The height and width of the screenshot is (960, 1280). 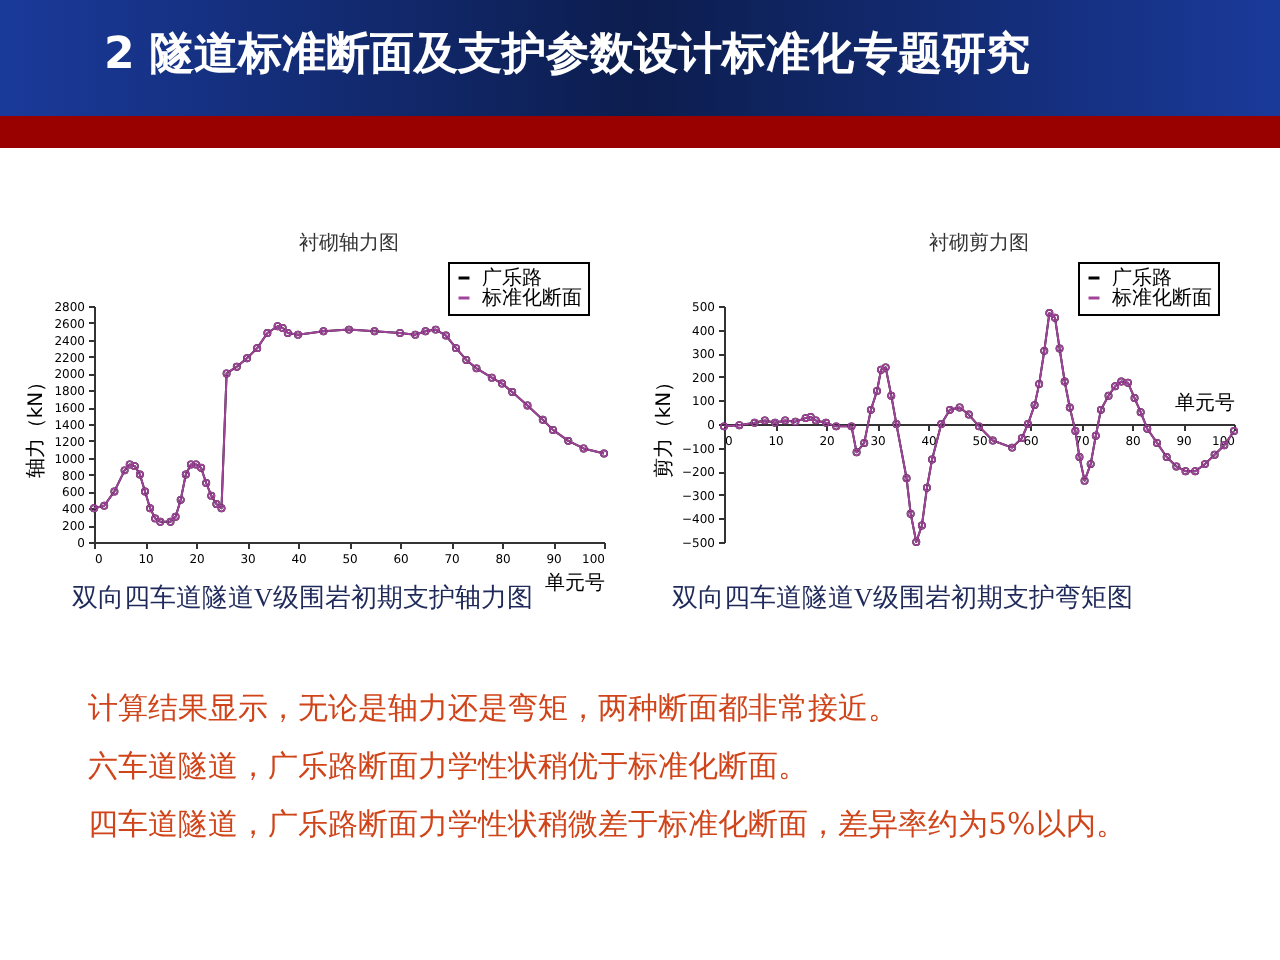 I want to click on text: 双向四车道隧道V级围岩初期支护弯矩图, so click(x=902, y=598).